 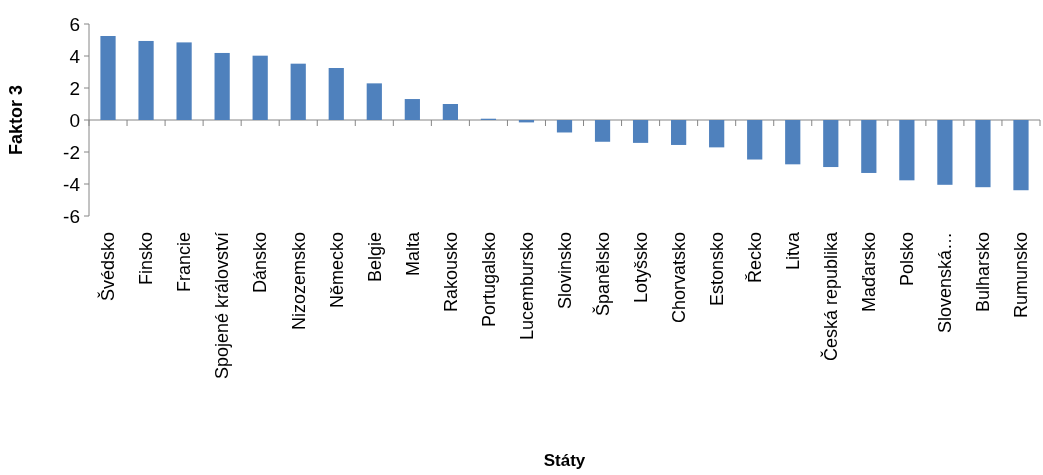 I want to click on y-tick-label: 4, so click(x=75, y=56).